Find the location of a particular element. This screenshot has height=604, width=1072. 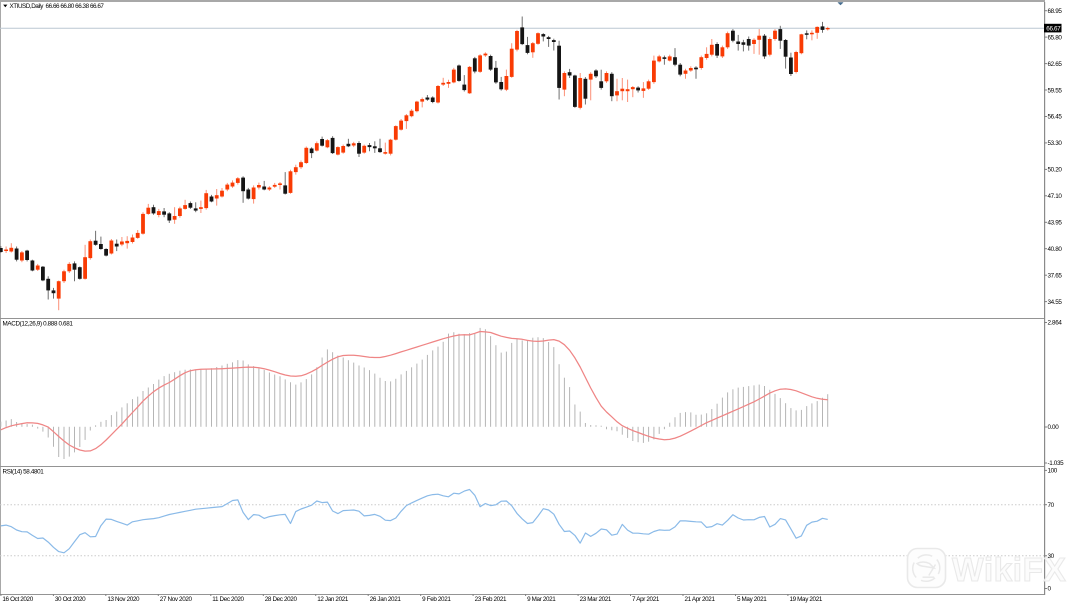

svg-text: 37.65 is located at coordinates (1055, 275).